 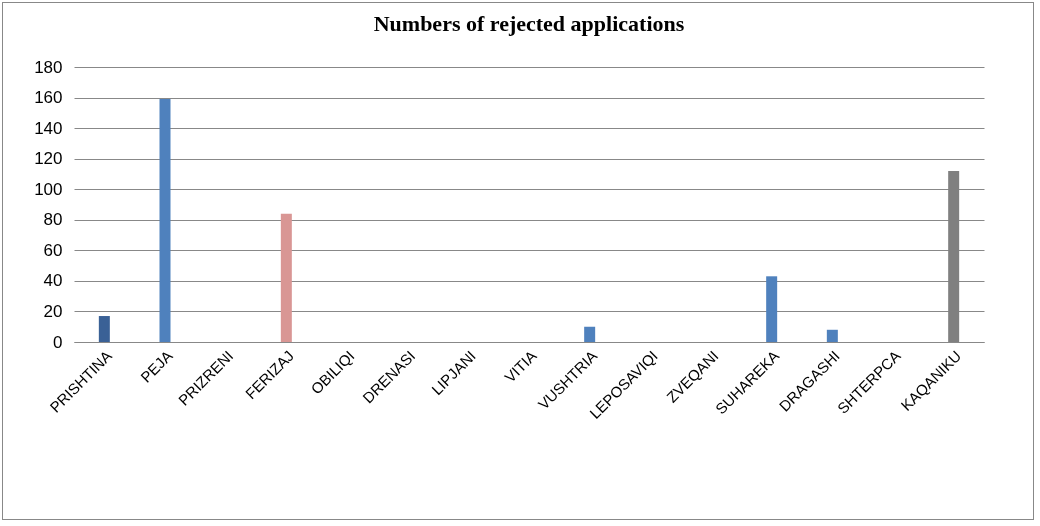 I want to click on y-tick-label: 20, so click(x=53, y=311).